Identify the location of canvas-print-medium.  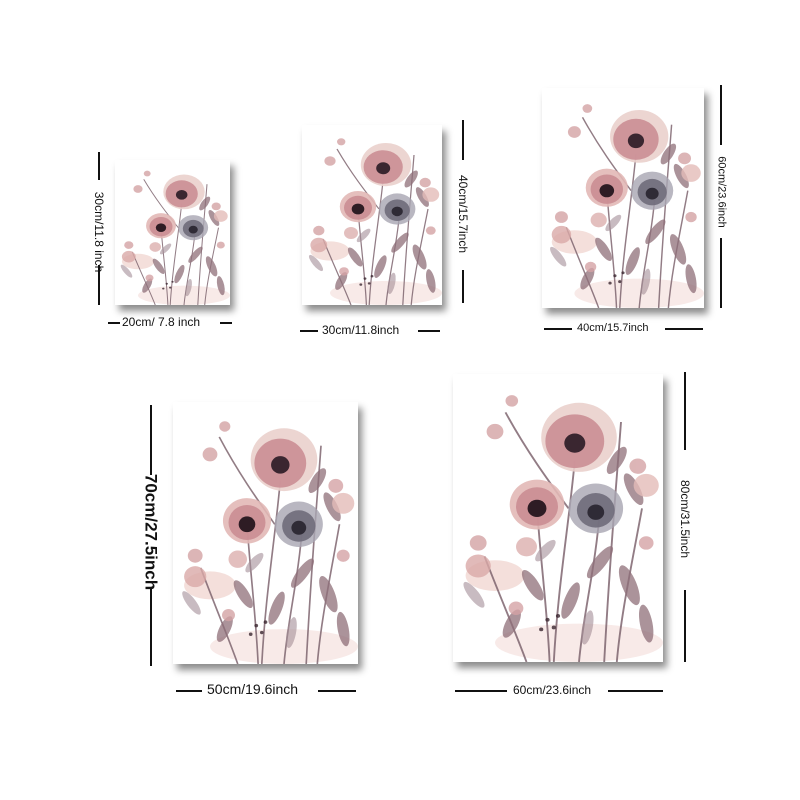
(372, 215).